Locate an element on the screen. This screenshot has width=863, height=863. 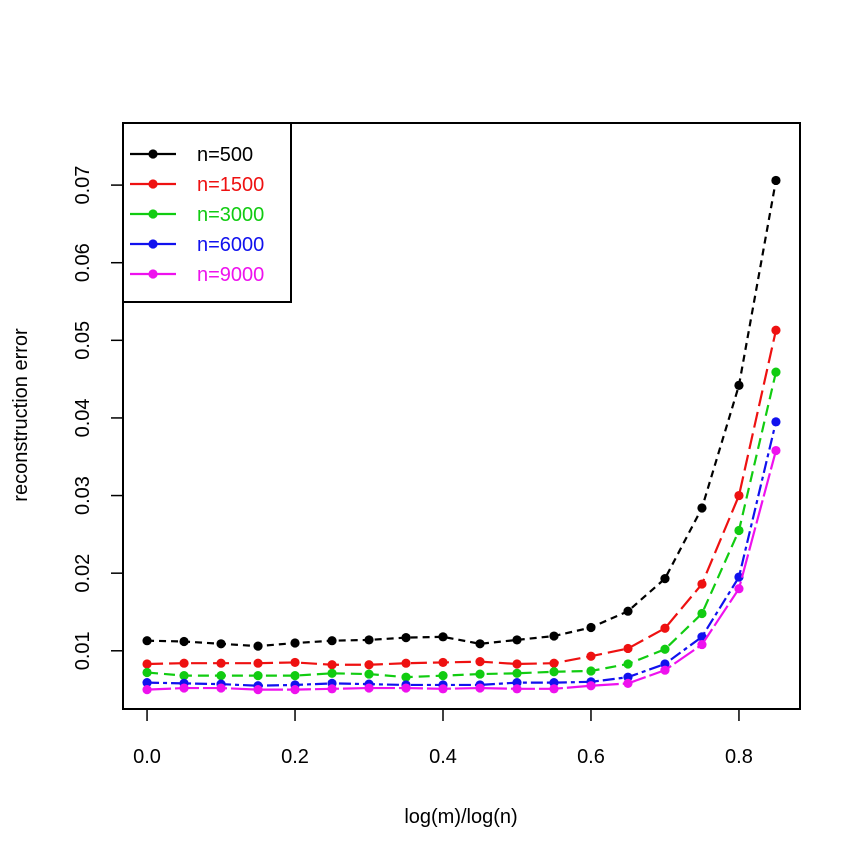
y-tick-label: 0.04 is located at coordinates (83, 417).